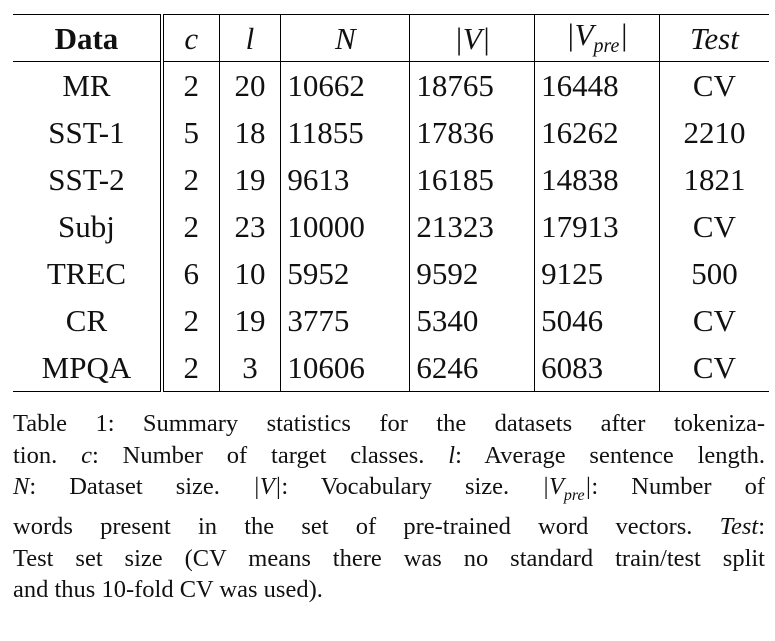 This screenshot has height=641, width=775. Describe the element at coordinates (190, 132) in the screenshot. I see `cell-c: 5` at that location.